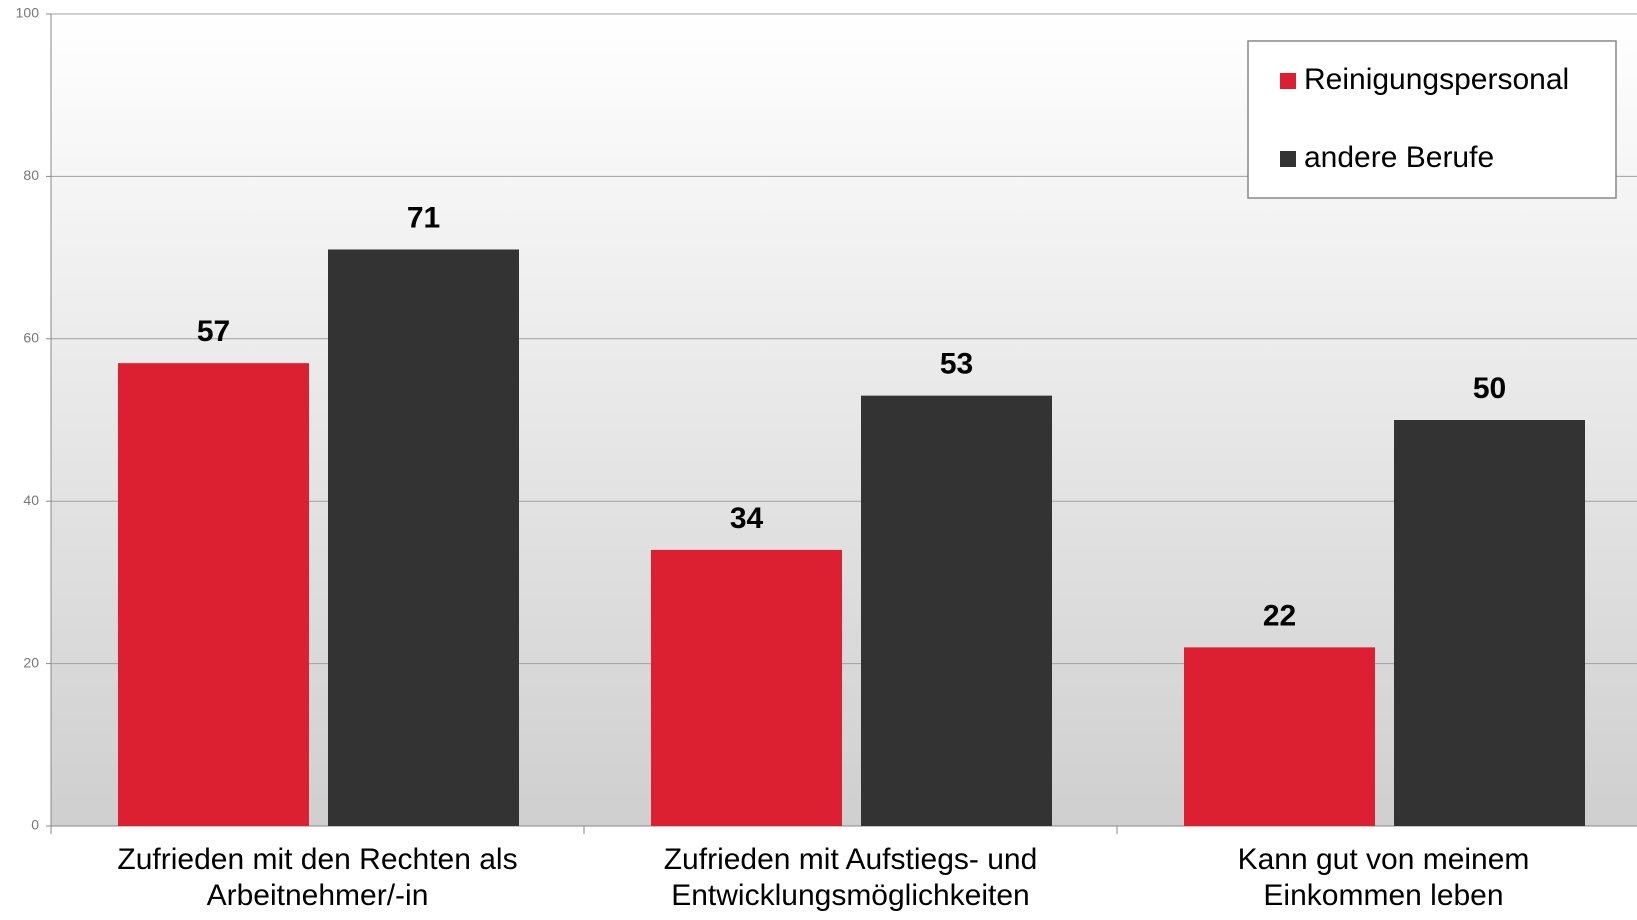 This screenshot has height=920, width=1637. Describe the element at coordinates (1436, 79) in the screenshot. I see `legend-label: Reinigungspersonal` at that location.